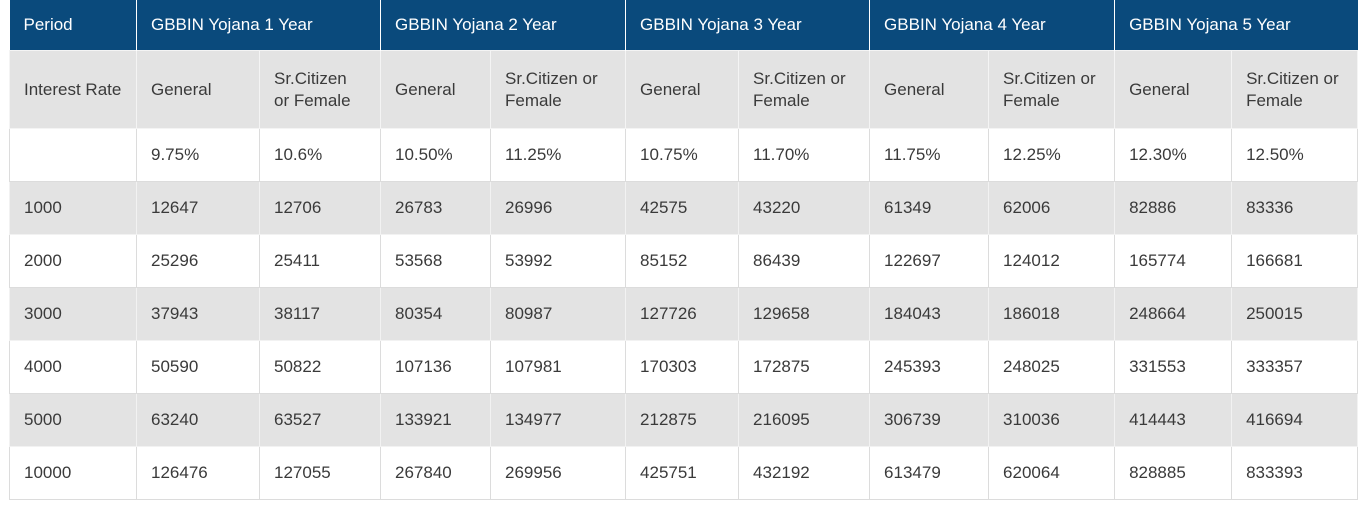  I want to click on maturity-value-cell: 170303, so click(682, 367).